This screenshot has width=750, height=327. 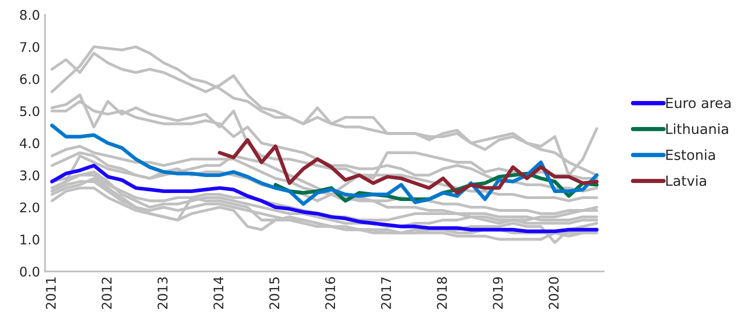 What do you see at coordinates (330, 293) in the screenshot?
I see `x-tick-label: 2016` at bounding box center [330, 293].